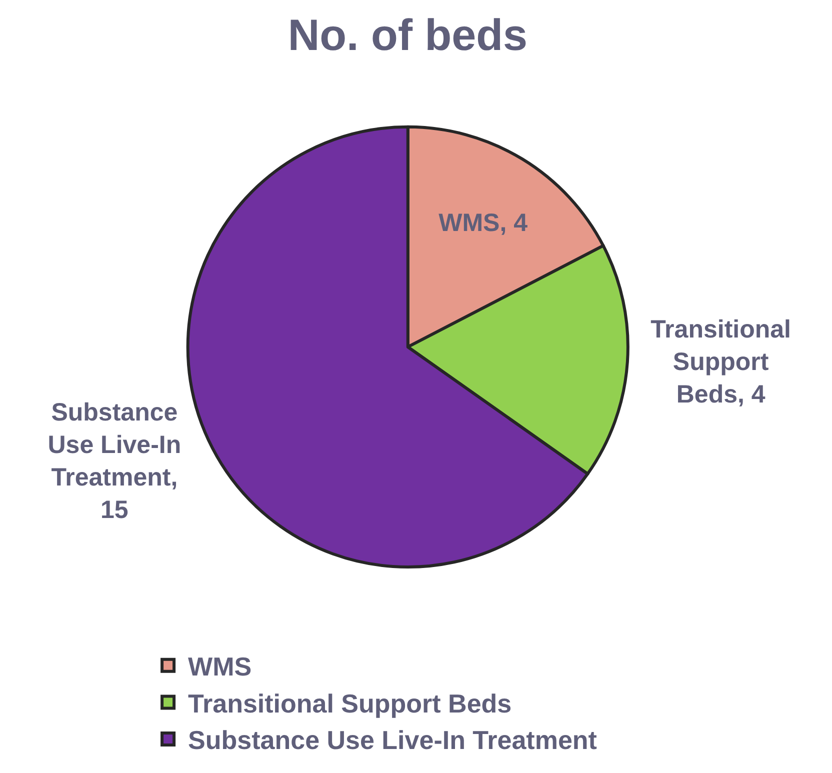 The height and width of the screenshot is (773, 832). Describe the element at coordinates (220, 667) in the screenshot. I see `legend-label: WMS` at that location.